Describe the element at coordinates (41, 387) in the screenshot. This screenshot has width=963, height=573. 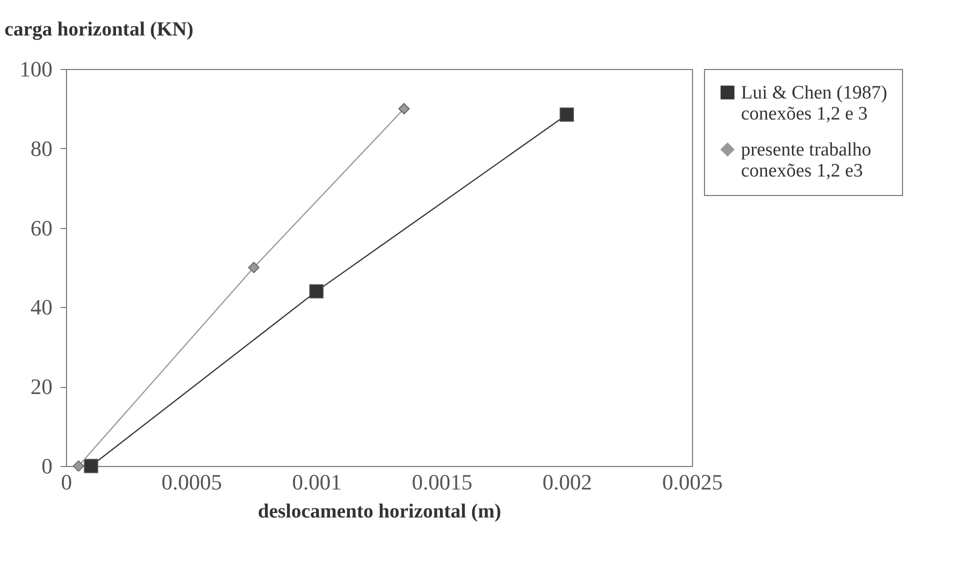
I see `y-tick-label: 20` at that location.